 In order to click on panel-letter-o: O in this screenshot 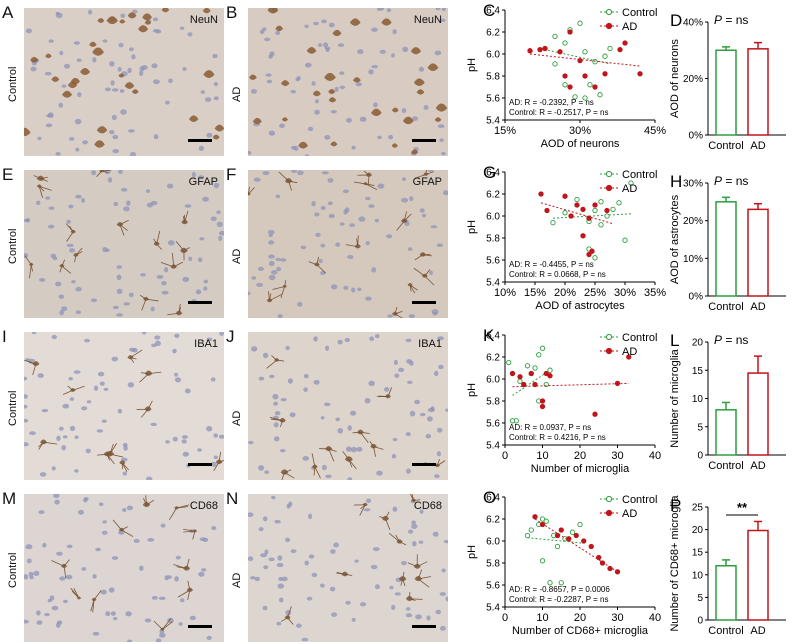, I will do `click(489, 497)`.